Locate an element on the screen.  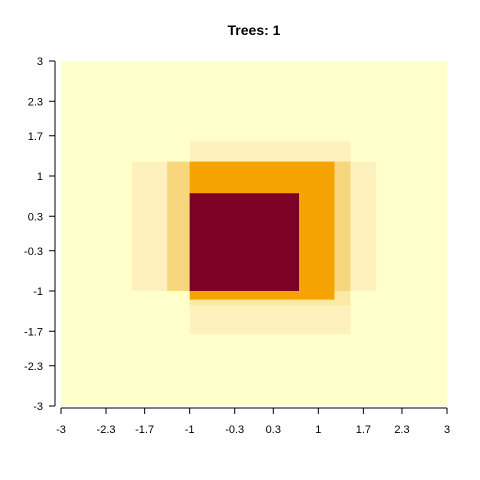
x-tick-label: -3 is located at coordinates (61, 430).